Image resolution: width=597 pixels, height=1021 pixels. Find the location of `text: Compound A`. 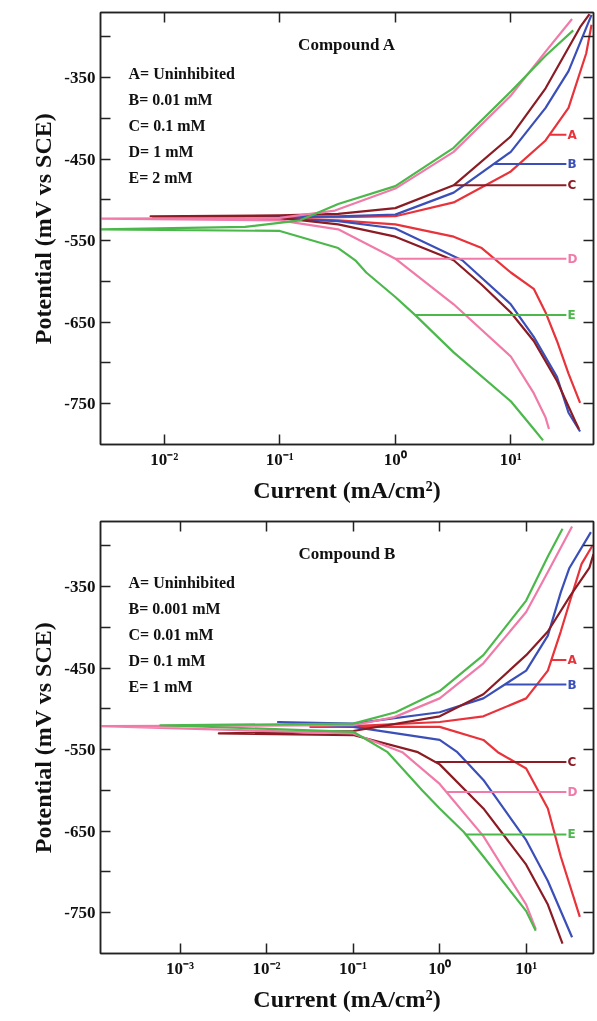

text: Compound A is located at coordinates (347, 44).